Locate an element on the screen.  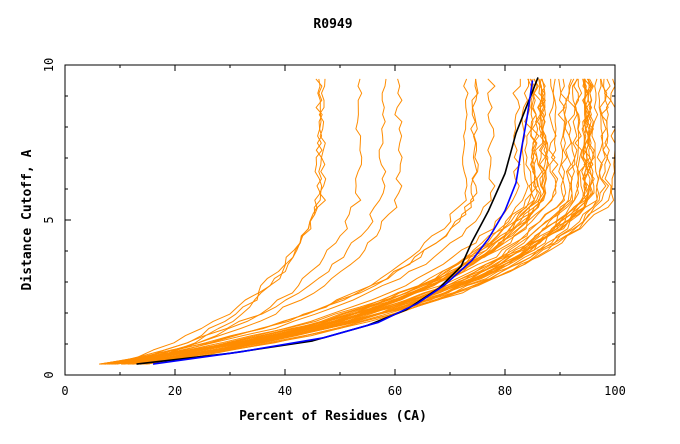
x-tick-label: 80 is located at coordinates (505, 391).